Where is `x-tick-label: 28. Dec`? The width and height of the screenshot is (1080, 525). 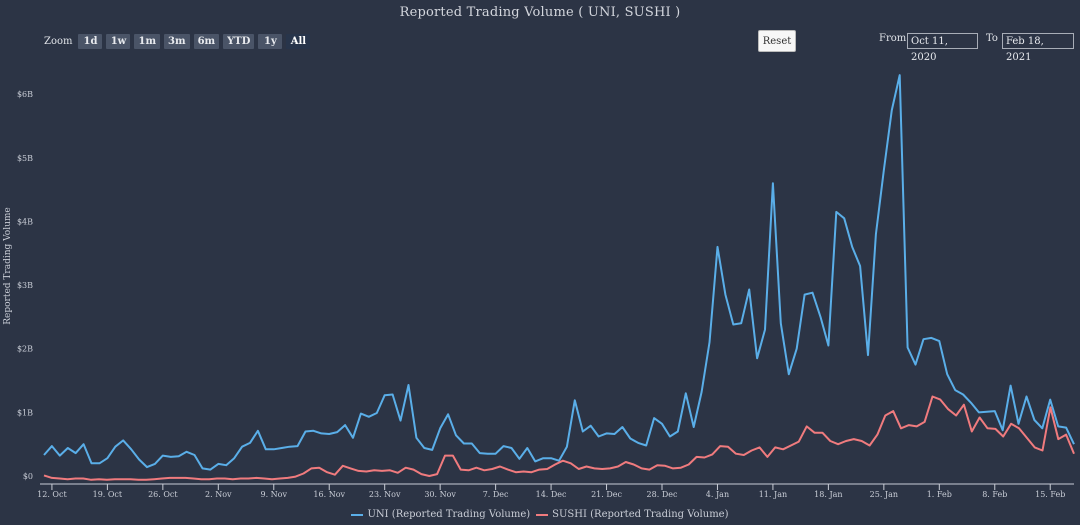 x-tick-label: 28. Dec is located at coordinates (662, 494).